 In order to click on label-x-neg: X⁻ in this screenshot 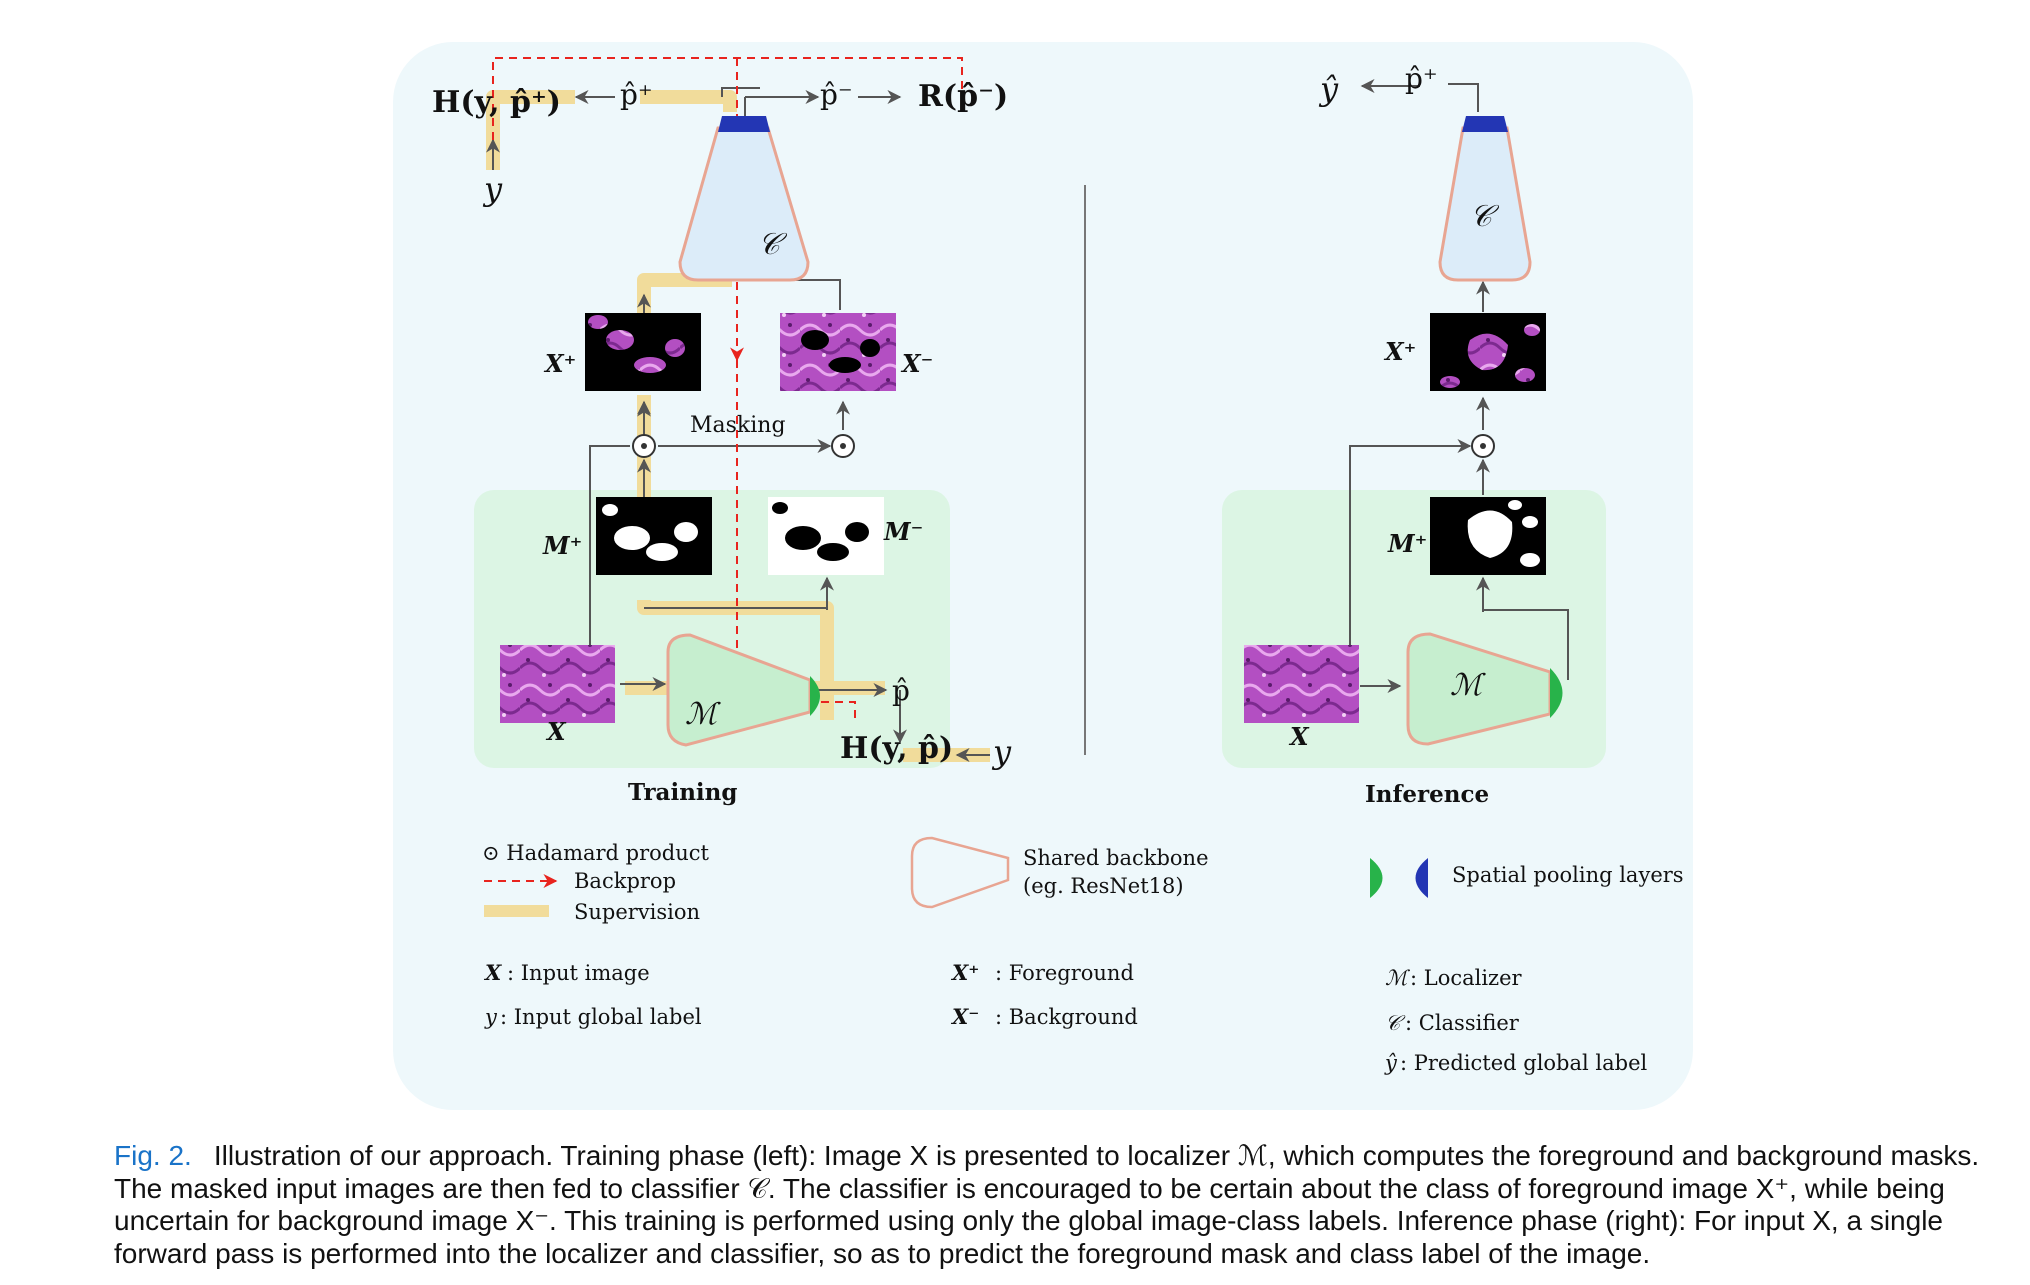, I will do `click(916, 363)`.